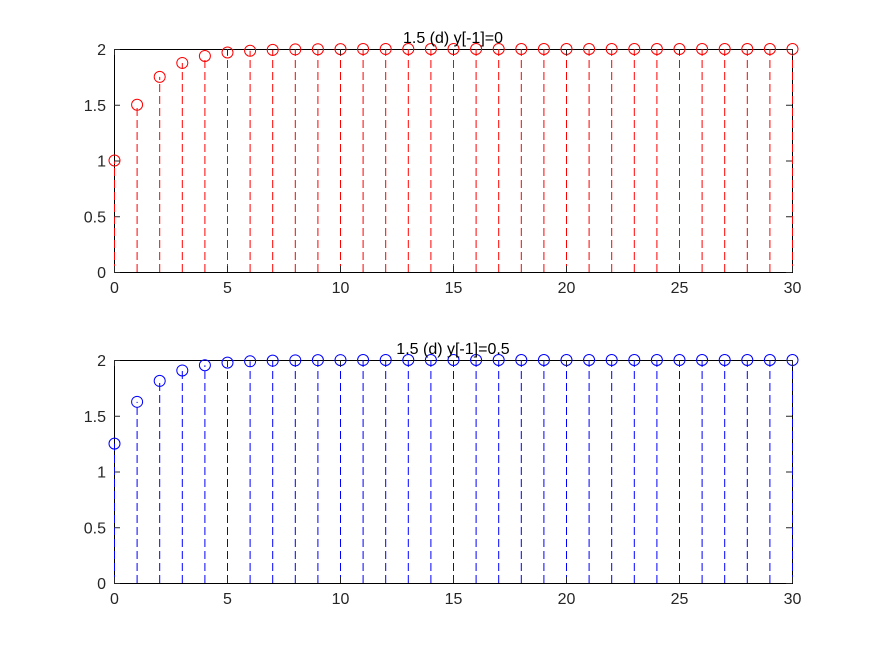  I want to click on chart-title: 1.5 (d) y[-1]=0.5, so click(452, 349).